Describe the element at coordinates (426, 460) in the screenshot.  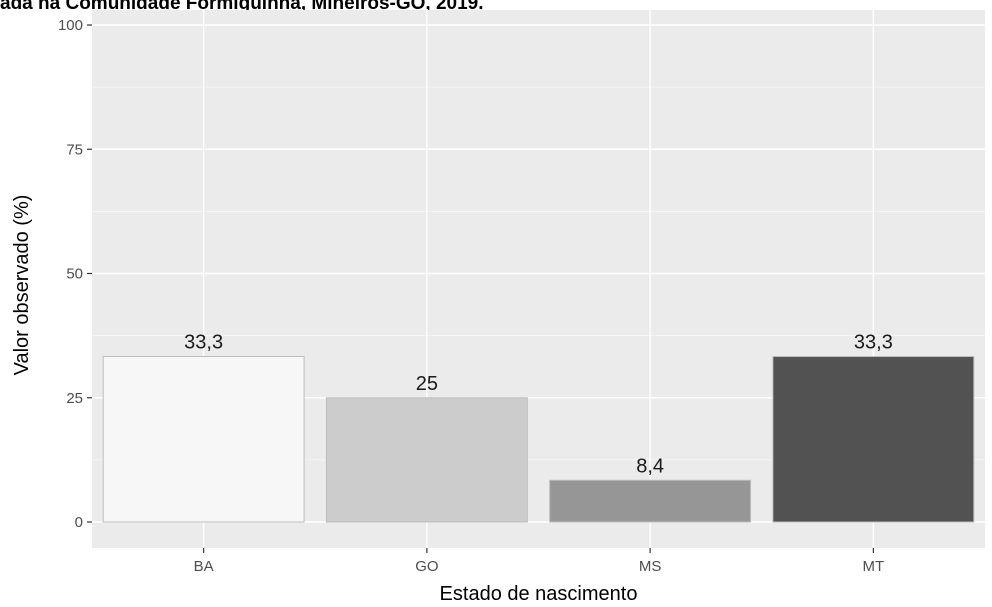
I see `bar-go` at that location.